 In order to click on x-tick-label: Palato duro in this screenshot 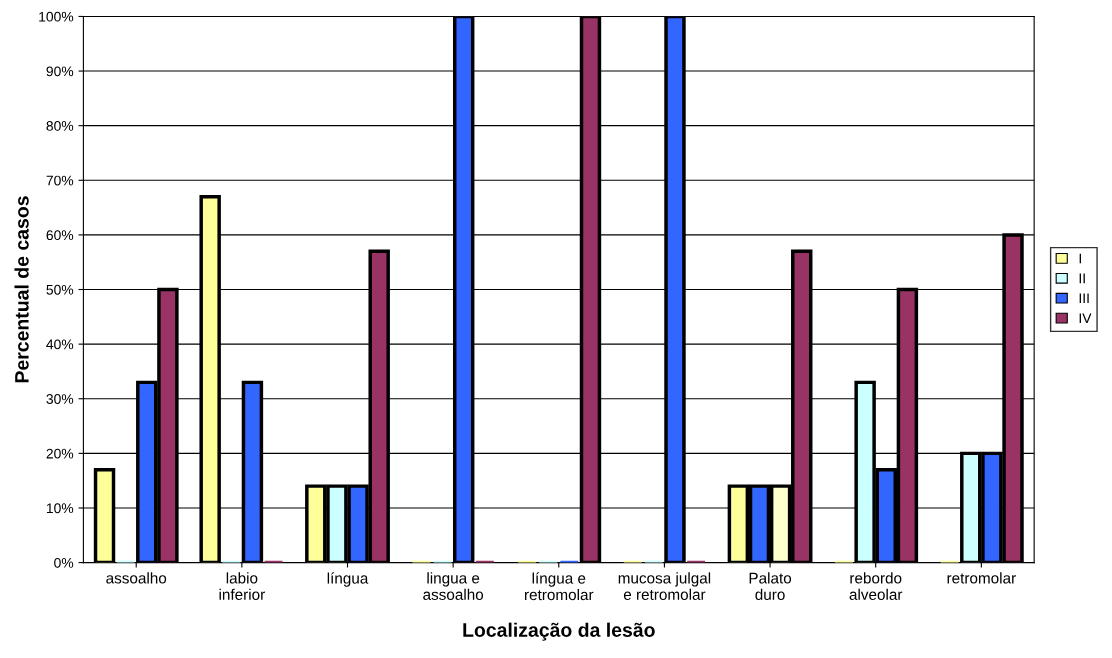, I will do `click(770, 586)`.